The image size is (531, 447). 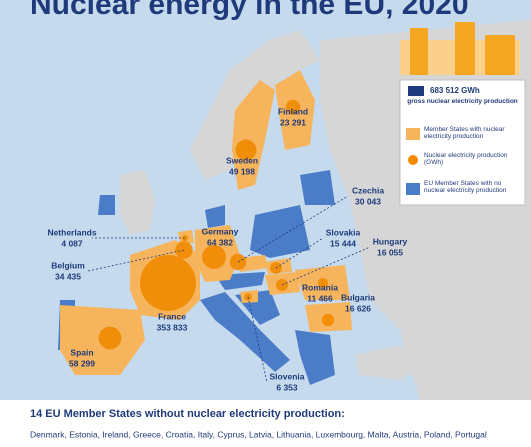 I want to click on legend-caption: gross nuclear electricity production, so click(x=462, y=101).